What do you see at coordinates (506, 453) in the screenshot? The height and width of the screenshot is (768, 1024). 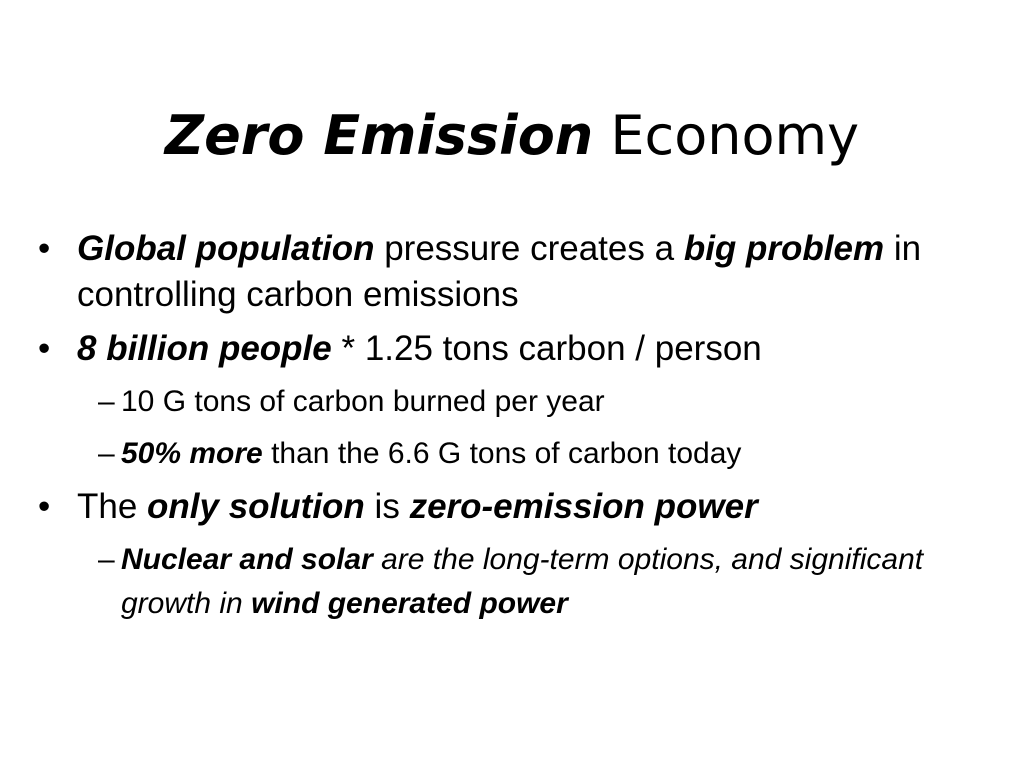 I see `text: than the 6.6 G tons of carbon today` at bounding box center [506, 453].